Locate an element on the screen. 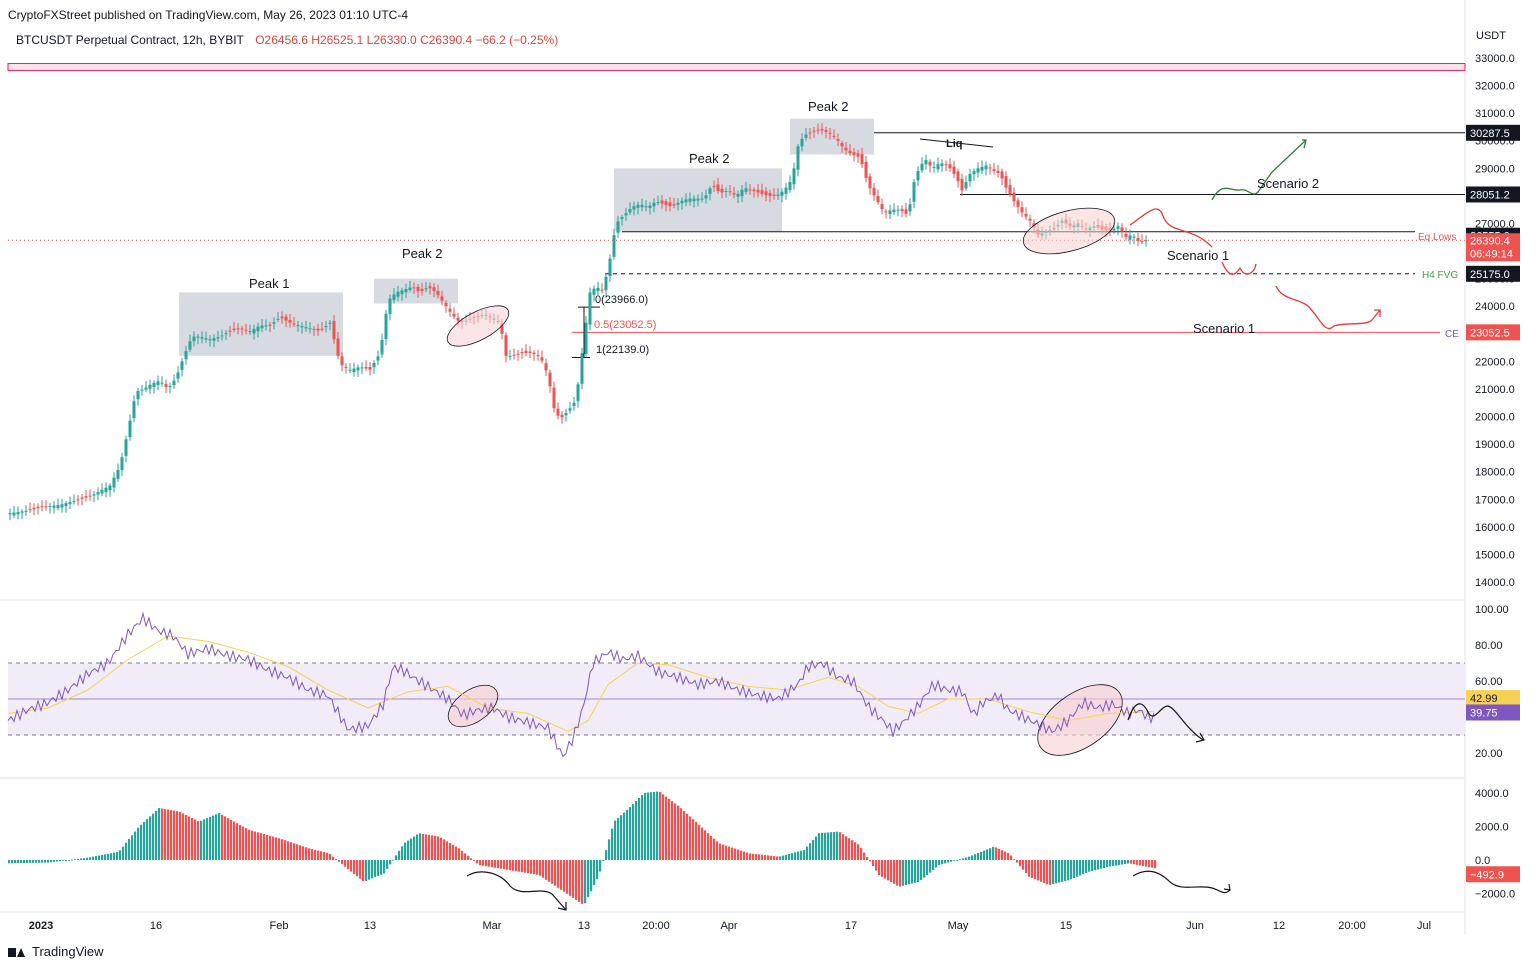 The width and height of the screenshot is (1536, 967). time-tick-label: Jun is located at coordinates (1195, 926).